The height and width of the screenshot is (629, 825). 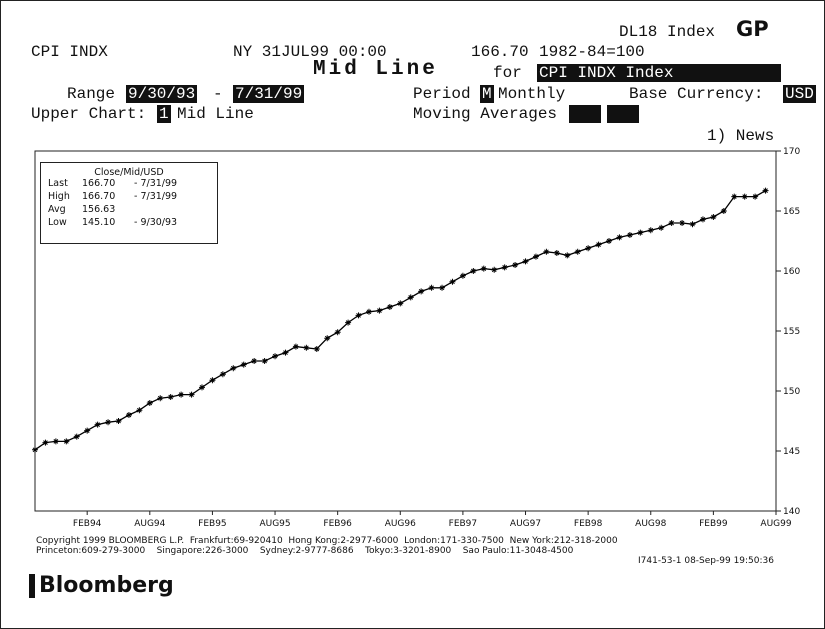 What do you see at coordinates (799, 94) in the screenshot?
I see `currency: USD` at bounding box center [799, 94].